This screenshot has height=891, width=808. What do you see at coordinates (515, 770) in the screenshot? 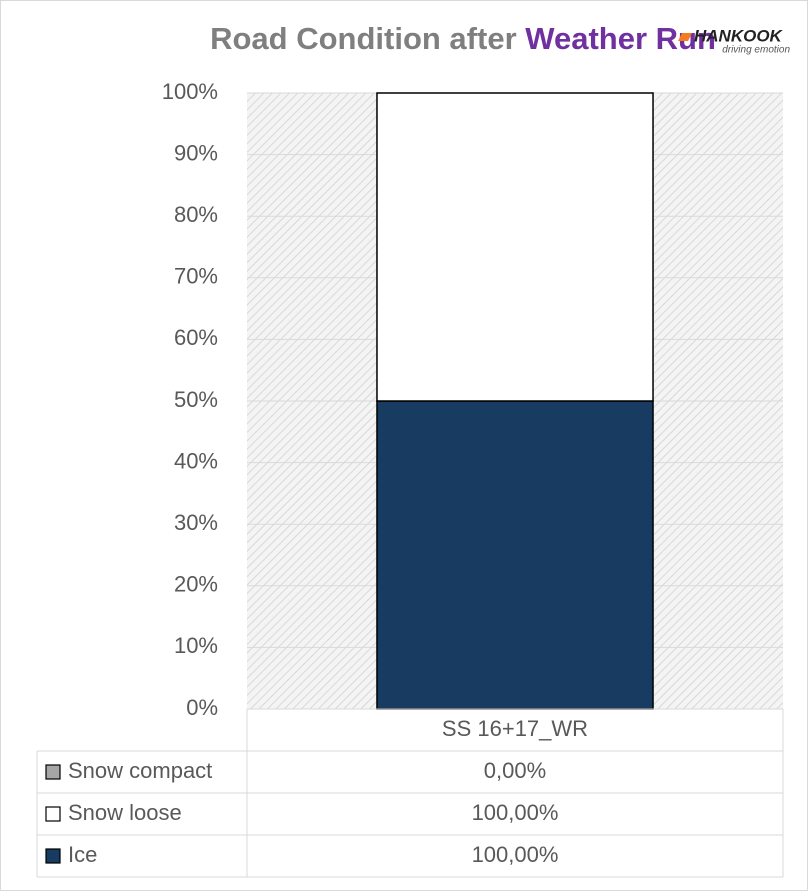
I see `table-value: 0,00%` at bounding box center [515, 770].